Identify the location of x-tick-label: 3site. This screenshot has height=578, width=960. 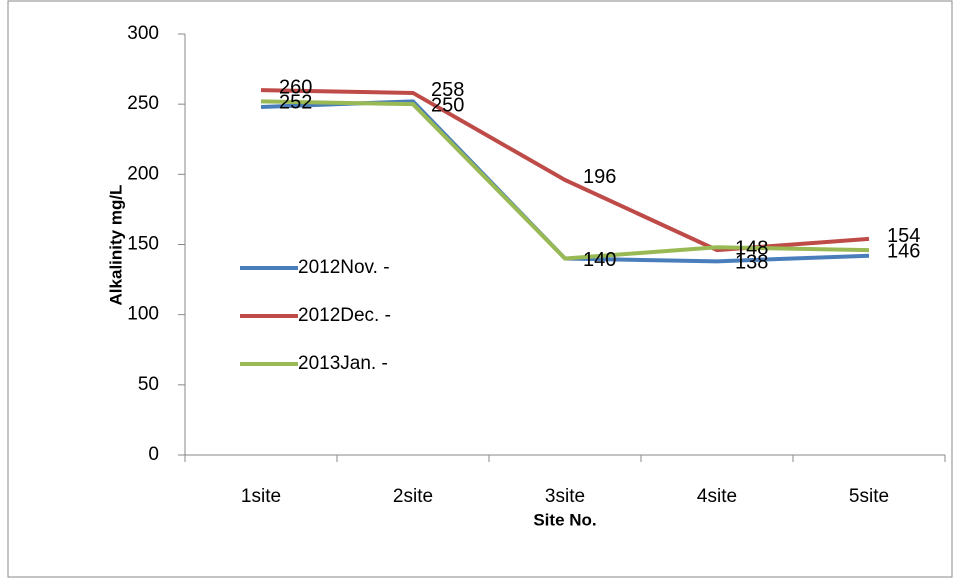
(565, 496).